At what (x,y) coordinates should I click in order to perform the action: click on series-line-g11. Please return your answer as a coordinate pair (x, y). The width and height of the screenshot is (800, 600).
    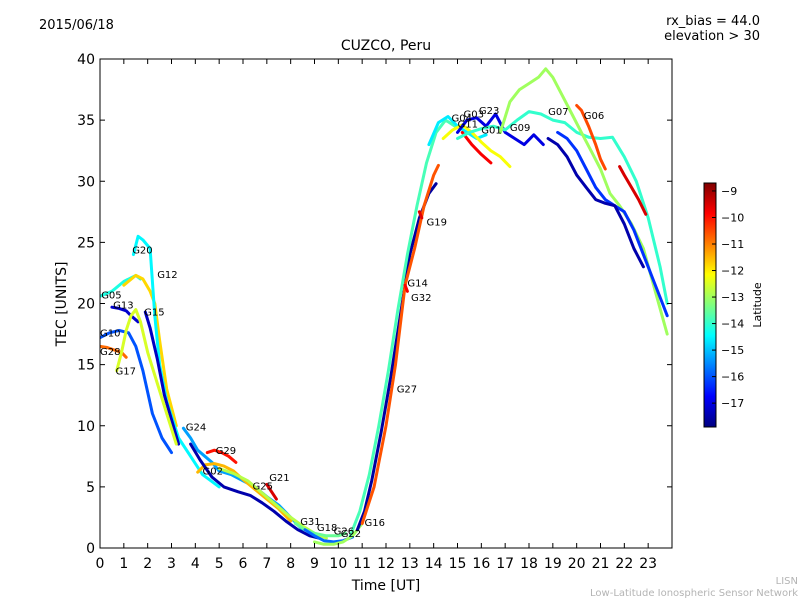
    Looking at the image, I should click on (633, 190).